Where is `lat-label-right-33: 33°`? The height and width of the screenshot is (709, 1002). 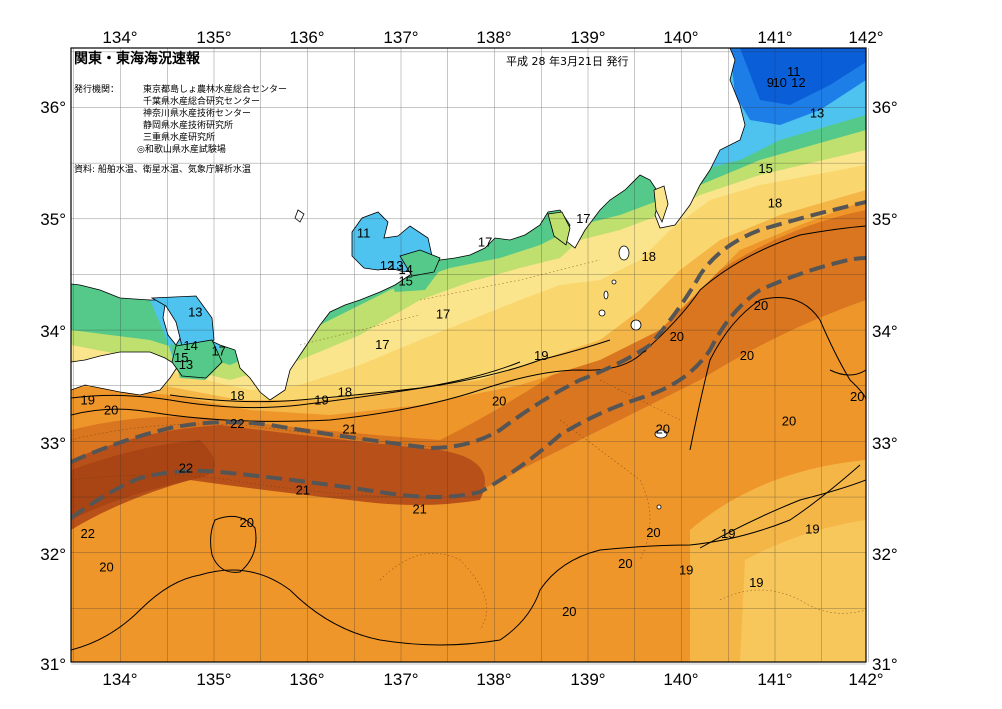
lat-label-right-33: 33° is located at coordinates (885, 443).